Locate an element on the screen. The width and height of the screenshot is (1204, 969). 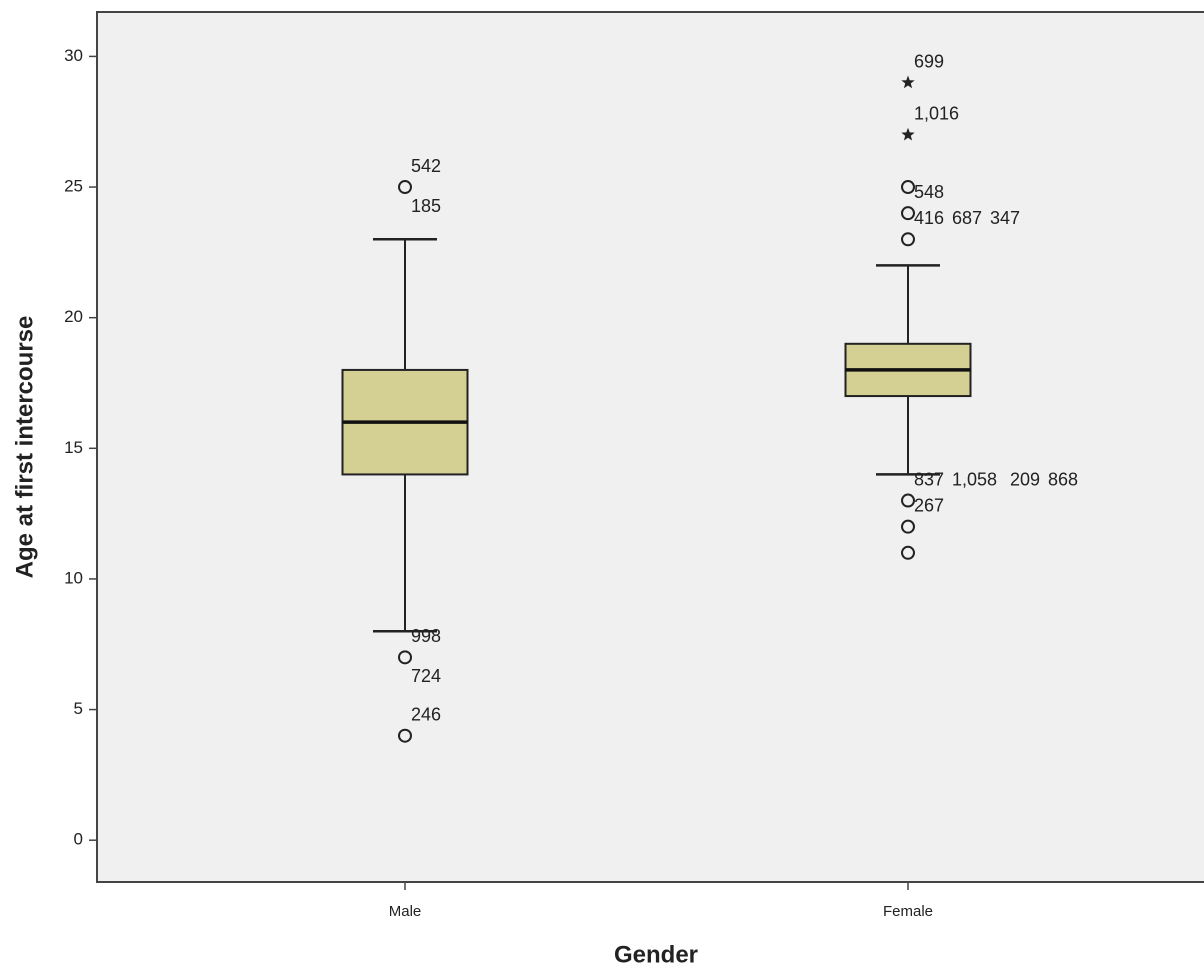
outlier-label: 687 is located at coordinates (967, 218).